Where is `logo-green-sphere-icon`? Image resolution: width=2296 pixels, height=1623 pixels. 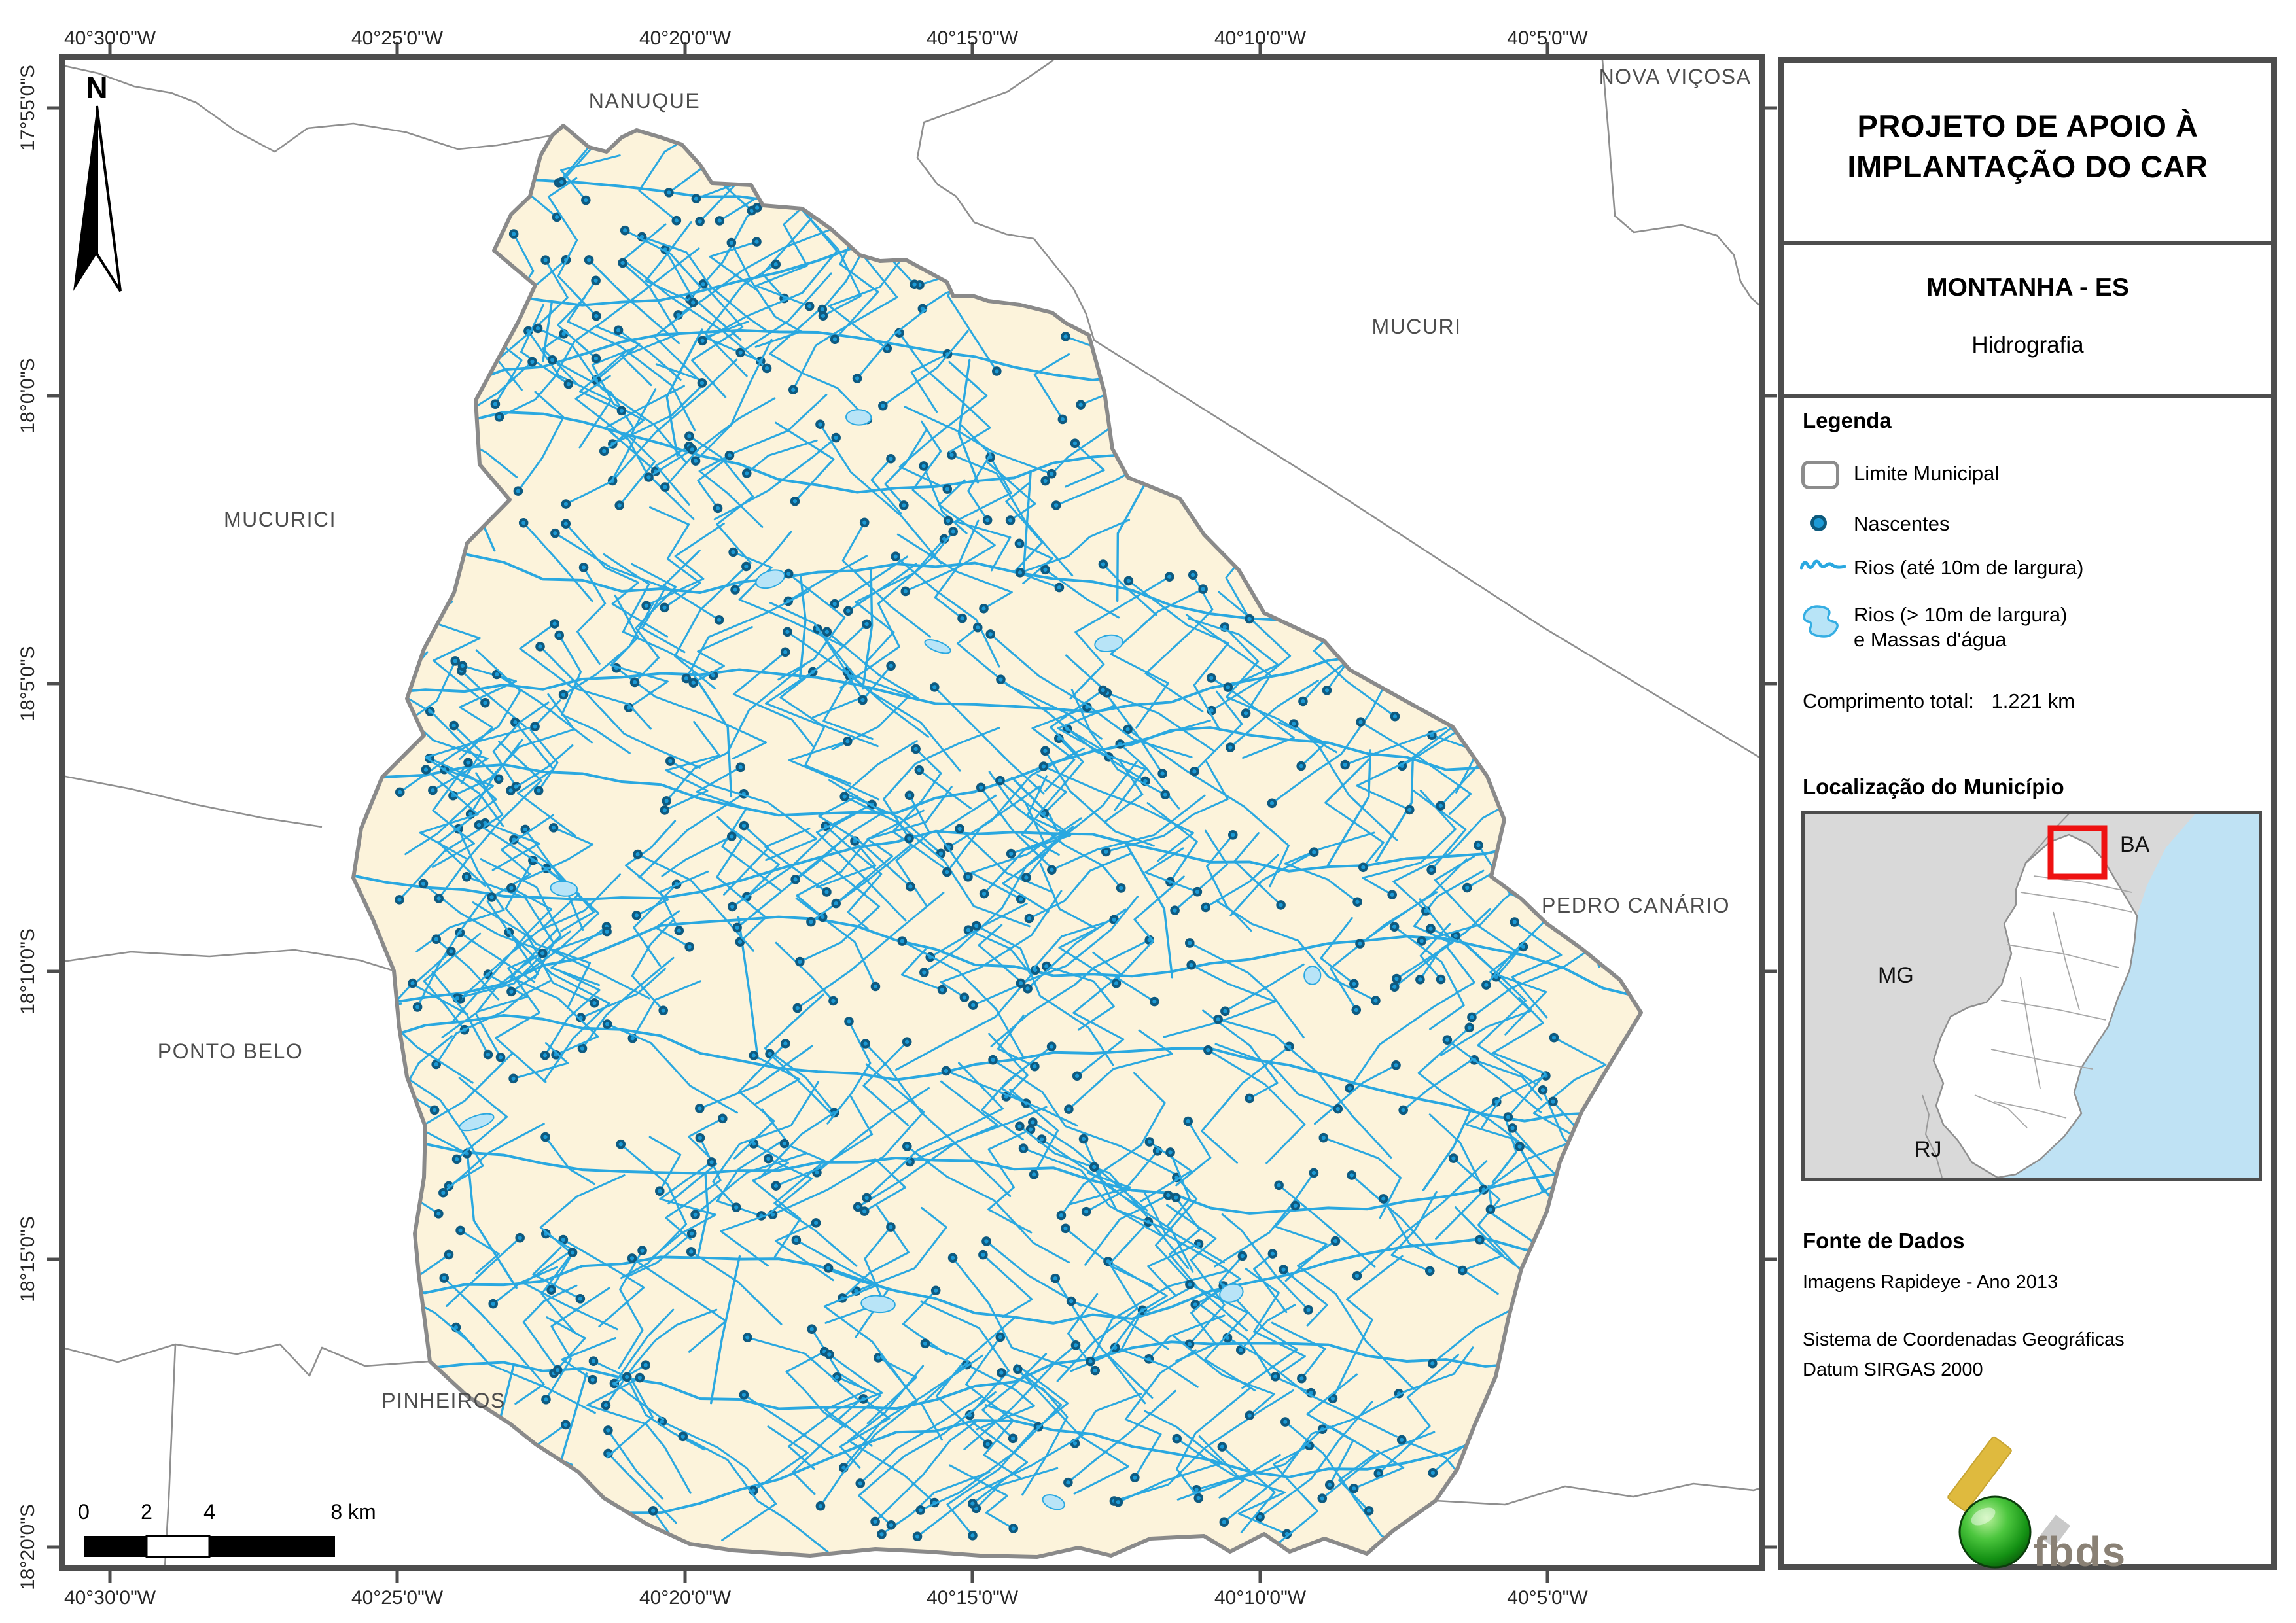 logo-green-sphere-icon is located at coordinates (1995, 1532).